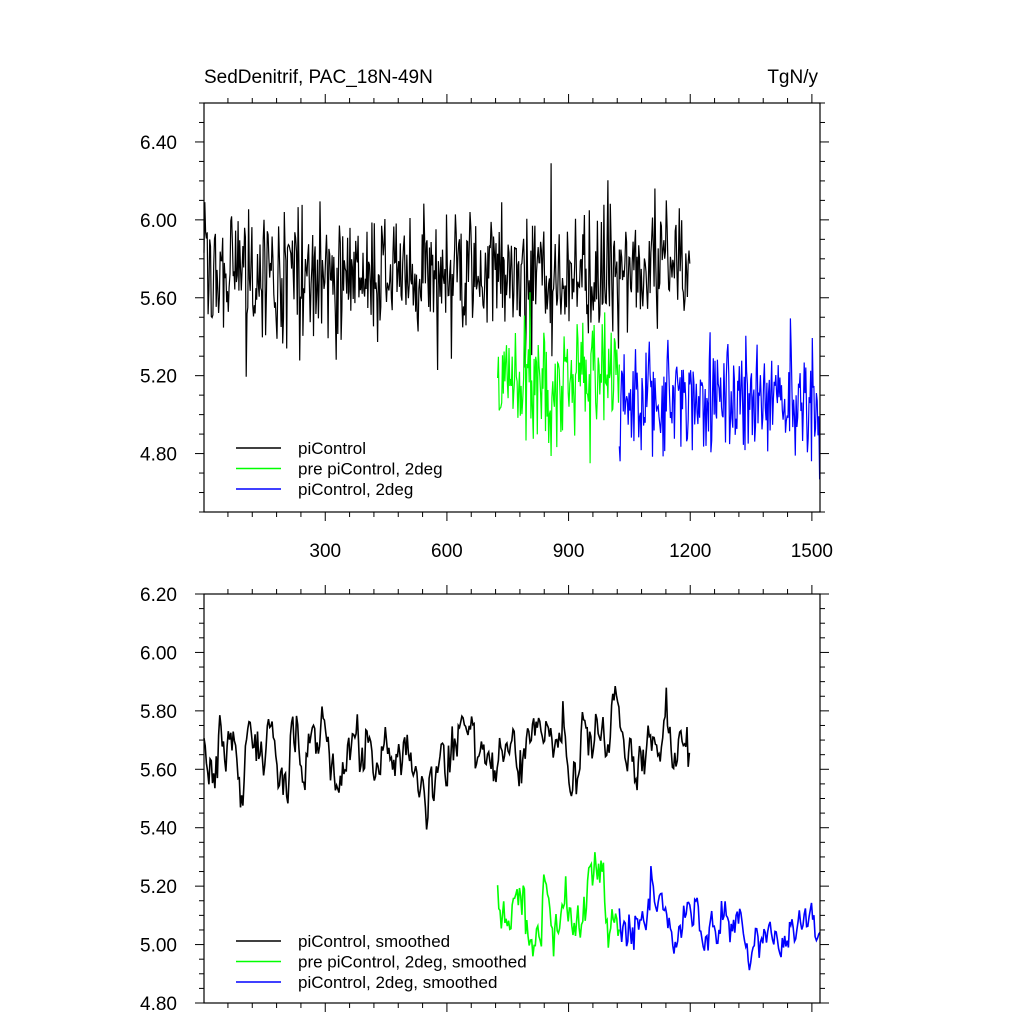 The width and height of the screenshot is (1024, 1024). What do you see at coordinates (332, 448) in the screenshot?
I see `legend-label: piControl` at bounding box center [332, 448].